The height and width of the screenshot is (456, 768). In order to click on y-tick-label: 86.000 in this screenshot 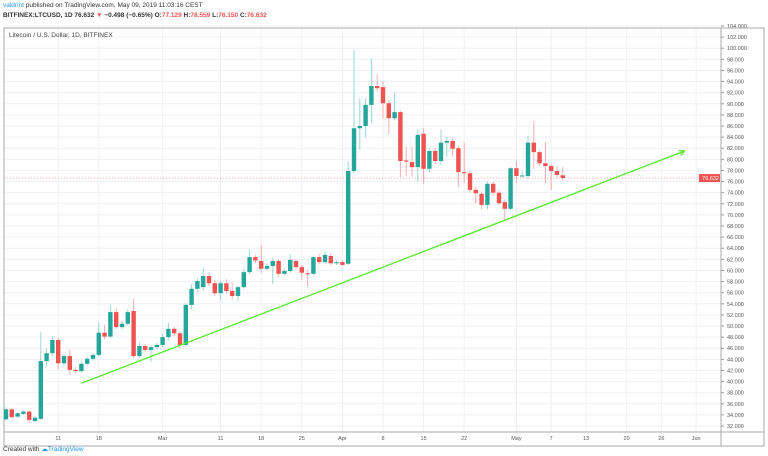, I will do `click(735, 127)`.